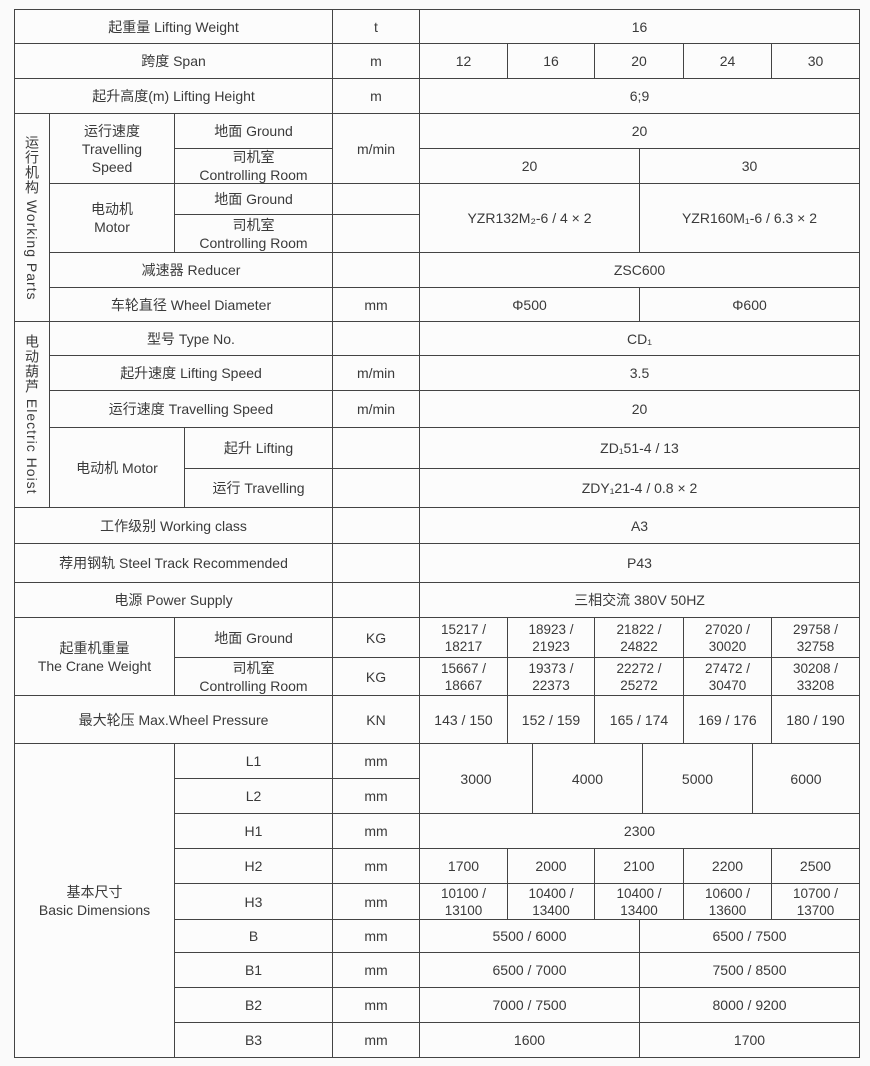 Image resolution: width=870 pixels, height=1066 pixels. Describe the element at coordinates (815, 901) in the screenshot. I see `value-cell-text: 10700 / 13700` at that location.